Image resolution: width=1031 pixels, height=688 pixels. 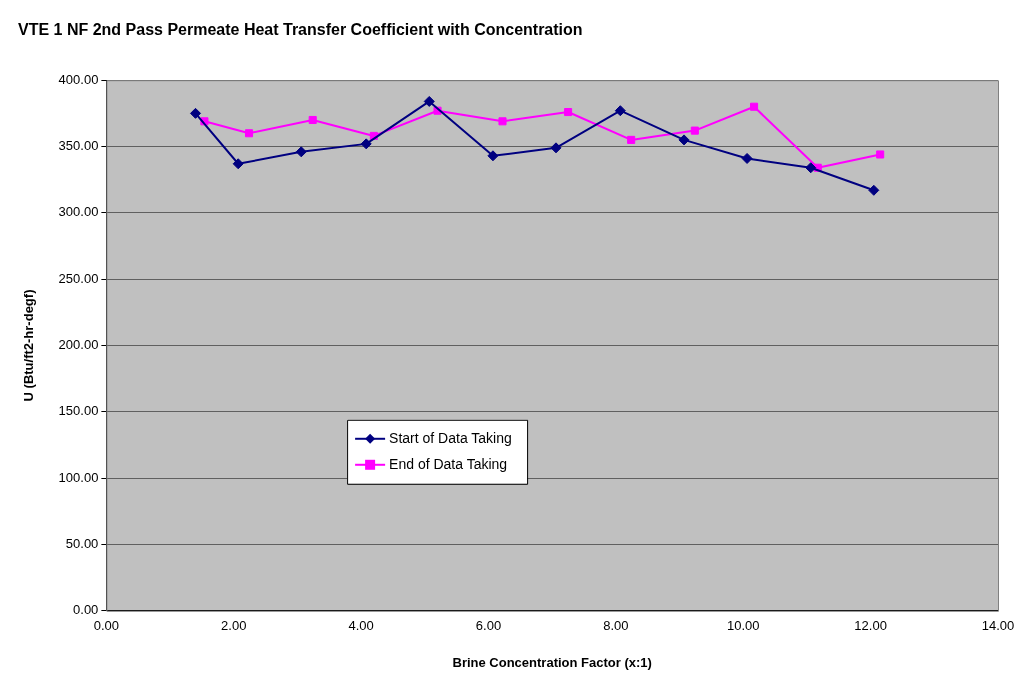 I want to click on y-tick-label: 0.00, so click(x=86, y=610).